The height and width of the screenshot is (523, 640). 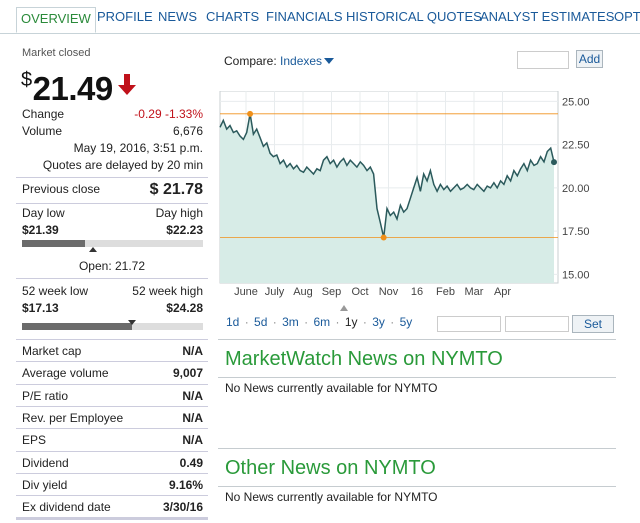 I want to click on other-news-empty: No News currently available for NYMTO, so click(x=331, y=497).